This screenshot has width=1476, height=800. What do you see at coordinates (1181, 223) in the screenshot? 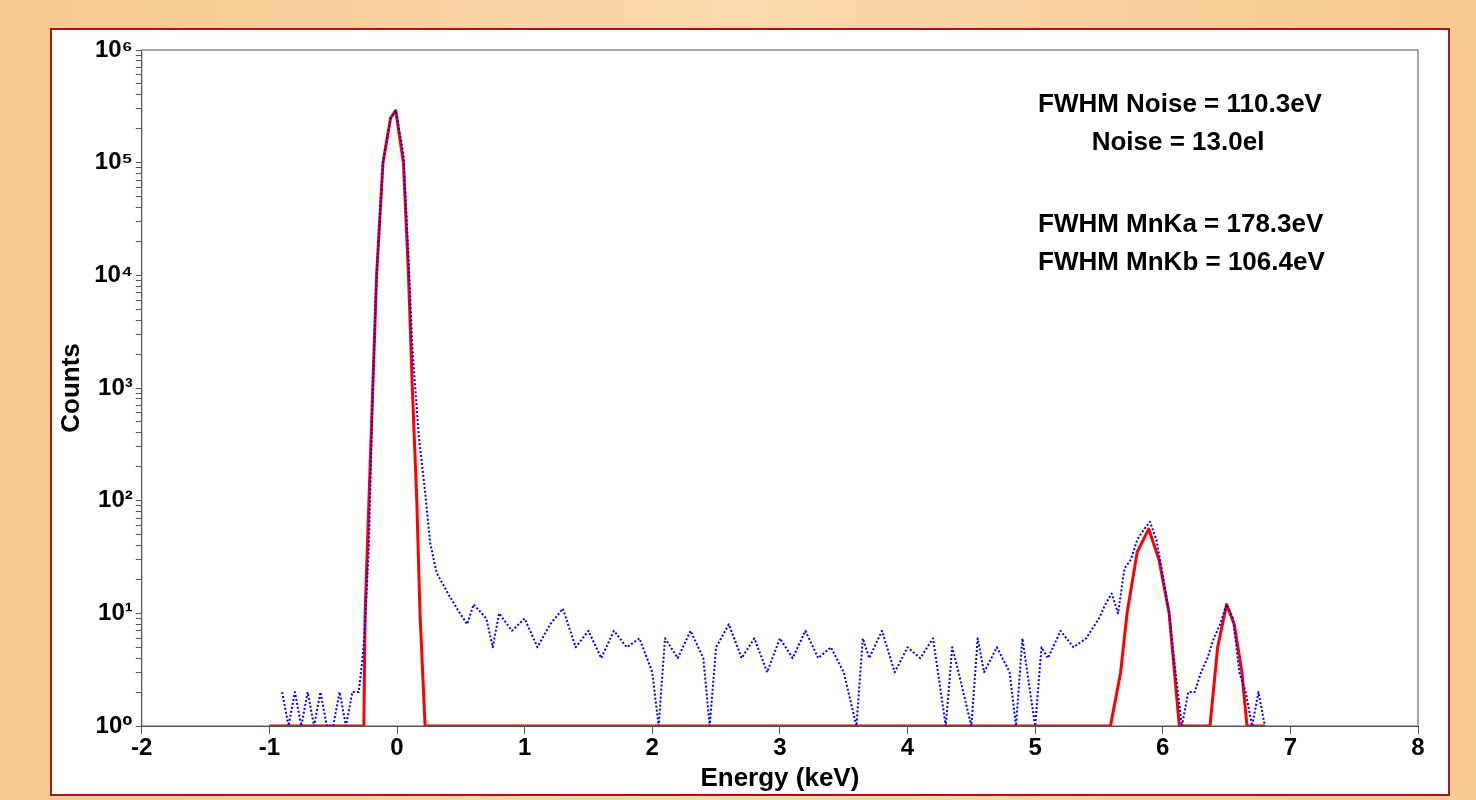
I see `annotation: FWHM MnKa = 178.3eV` at bounding box center [1181, 223].